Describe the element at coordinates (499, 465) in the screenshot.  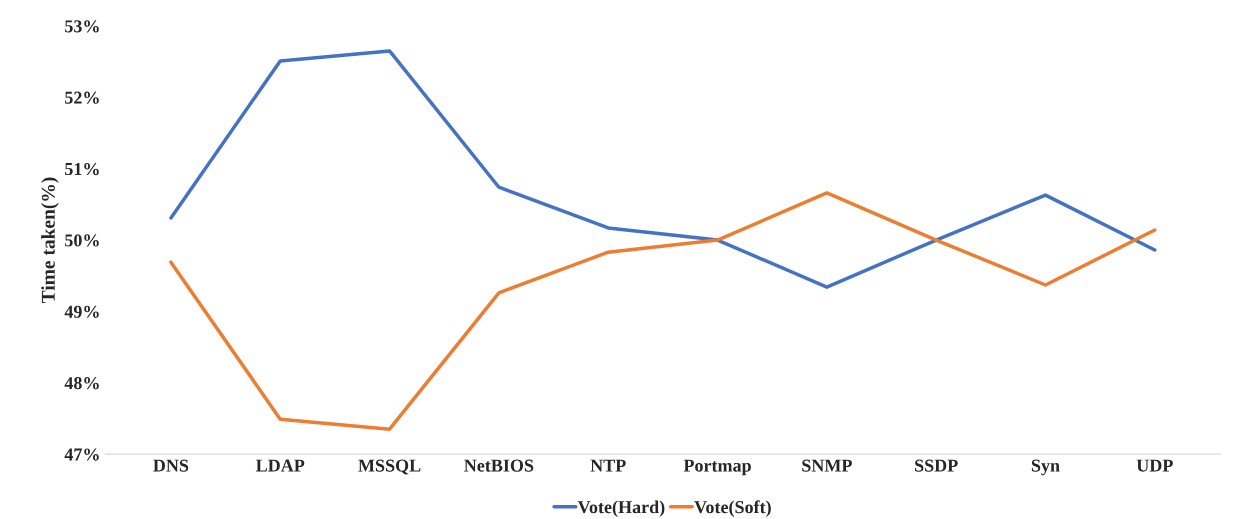
I see `x-tick-label: NetBIOS` at that location.